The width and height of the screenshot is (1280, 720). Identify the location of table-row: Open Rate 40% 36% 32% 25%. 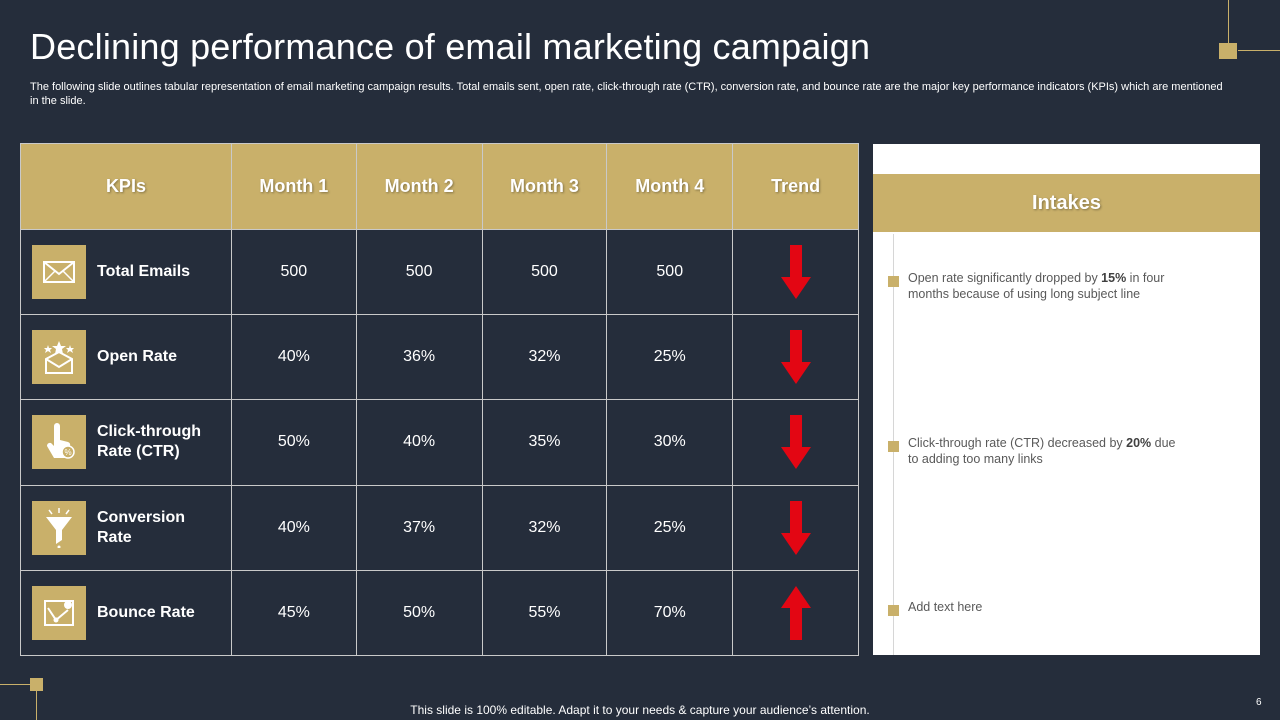
(439, 357).